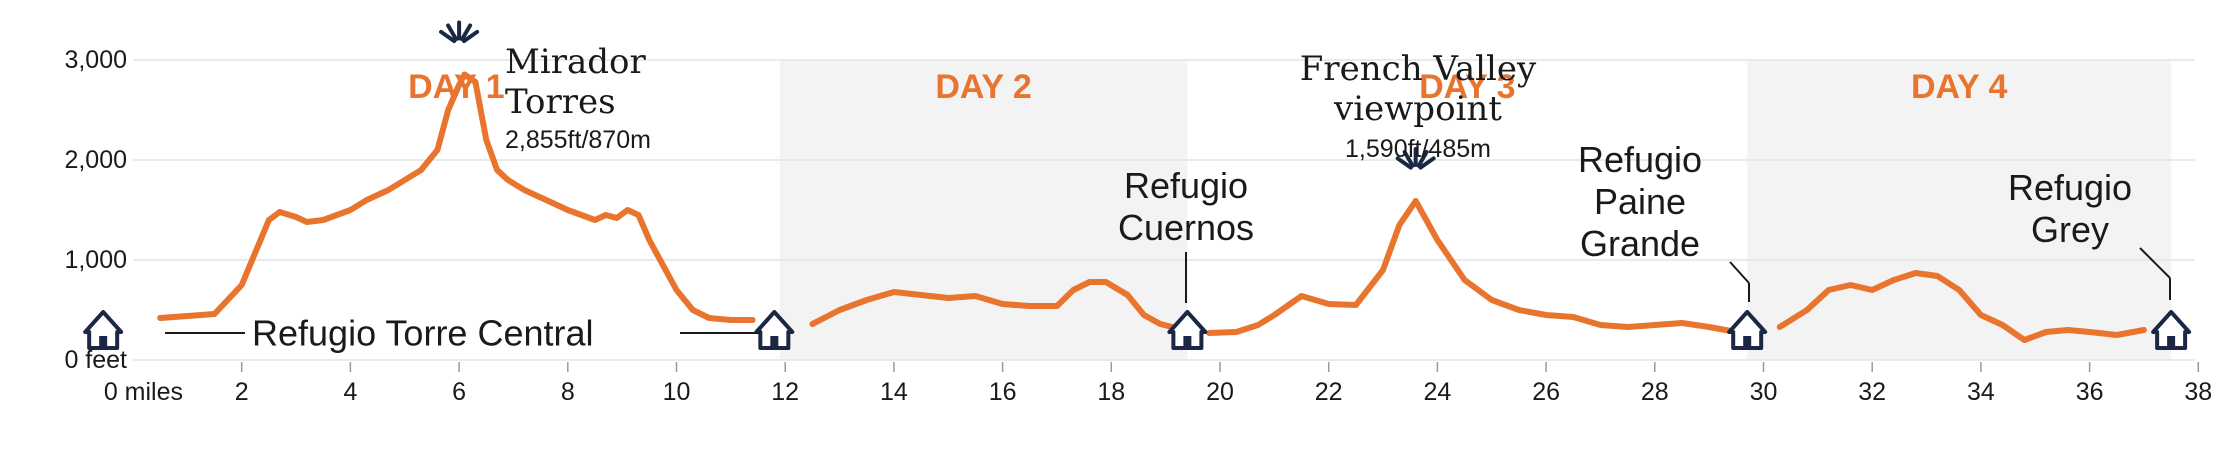  What do you see at coordinates (1418, 69) in the screenshot?
I see `peak-name-line: French Valley` at bounding box center [1418, 69].